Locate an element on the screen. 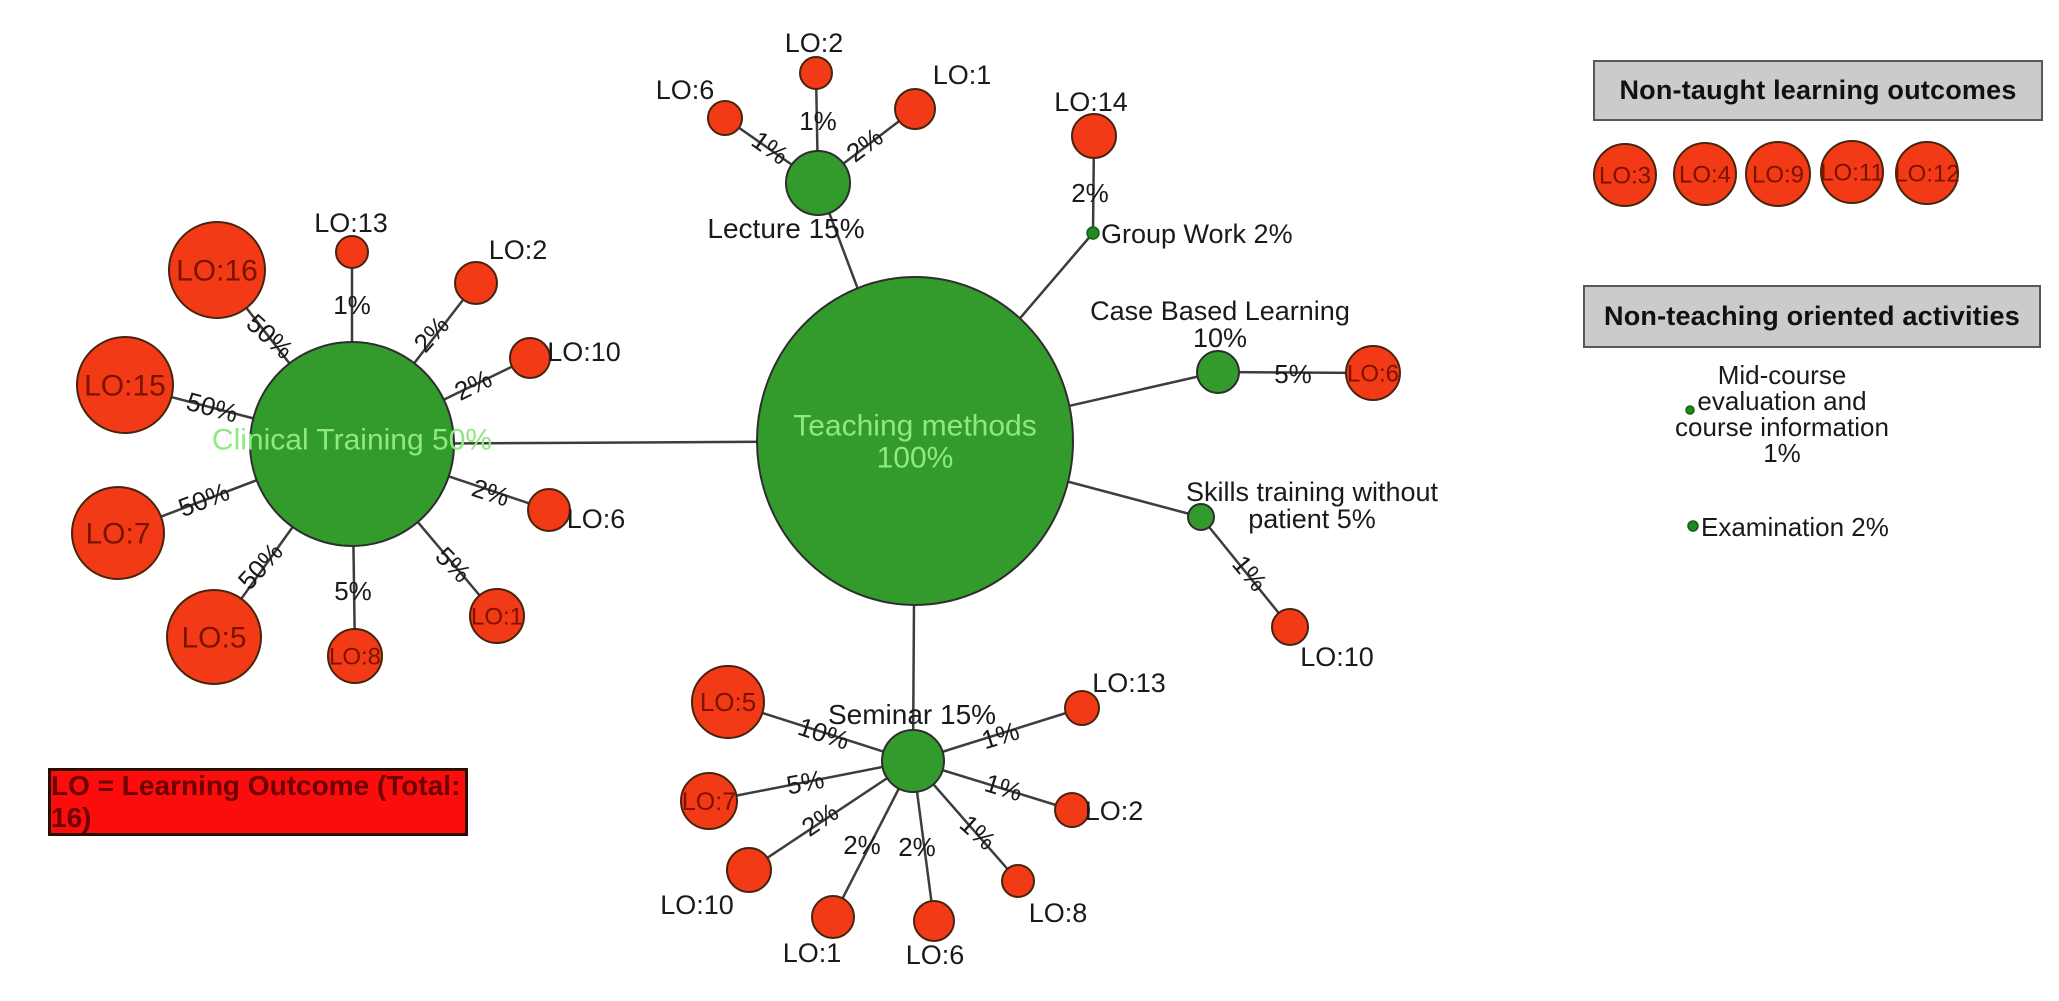 Image resolution: width=2059 pixels, height=1001 pixels. panel-title: Non-teaching oriented activities is located at coordinates (1812, 316).